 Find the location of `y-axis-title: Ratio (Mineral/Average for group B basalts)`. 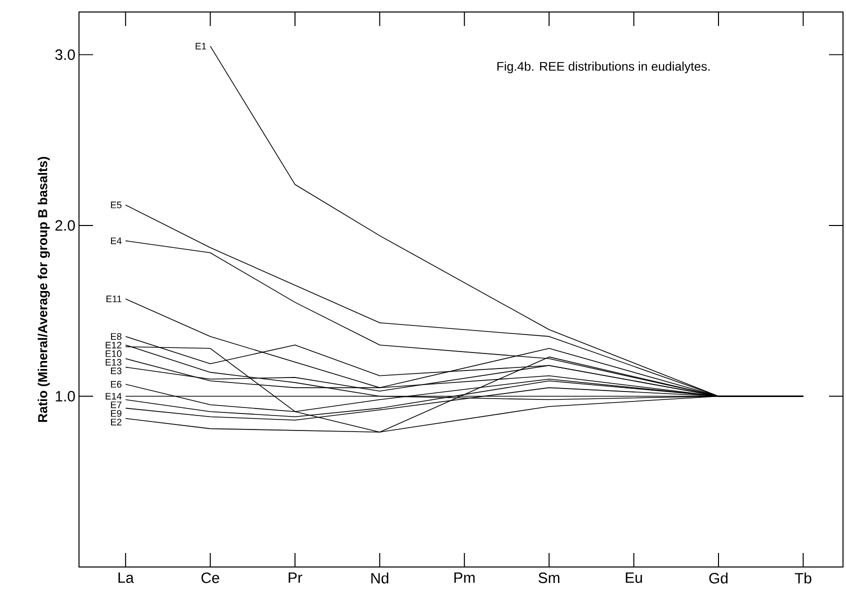

y-axis-title: Ratio (Mineral/Average for group B basalts) is located at coordinates (44, 289).